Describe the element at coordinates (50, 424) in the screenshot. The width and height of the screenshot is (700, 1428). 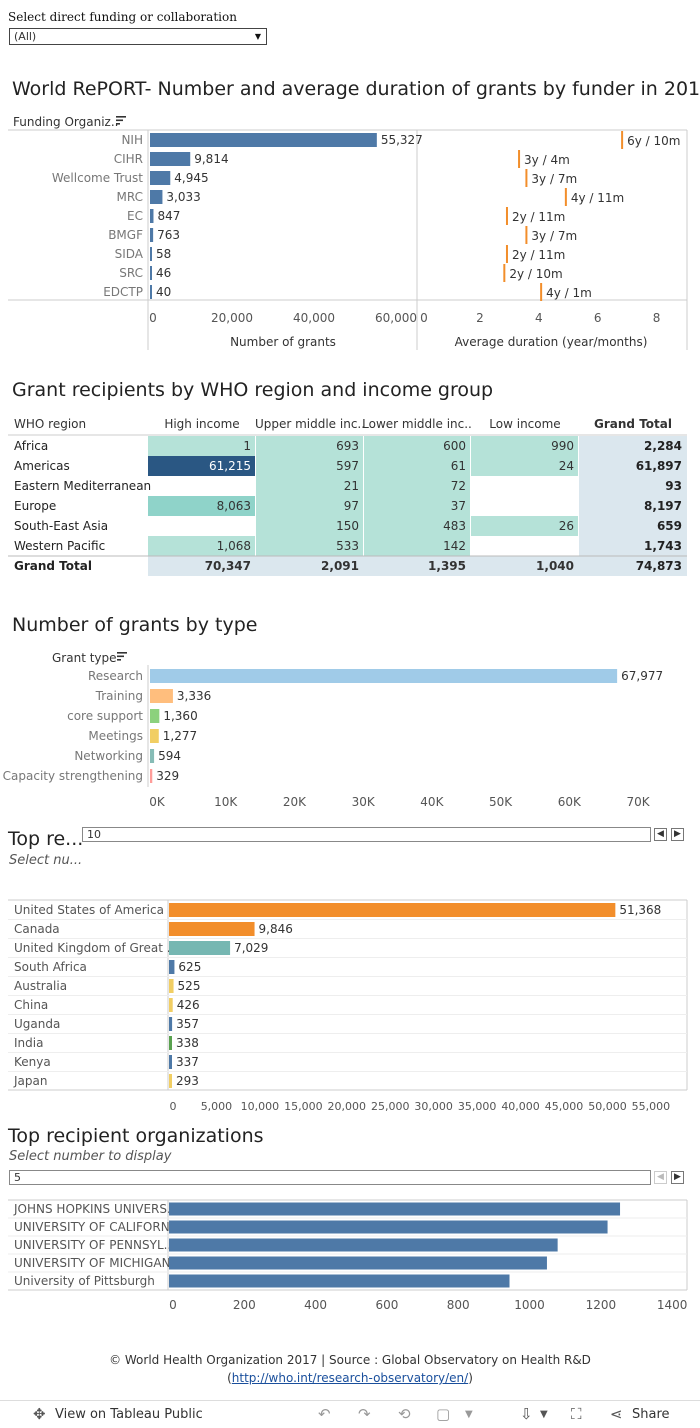
I see `region-header: WHO region` at that location.